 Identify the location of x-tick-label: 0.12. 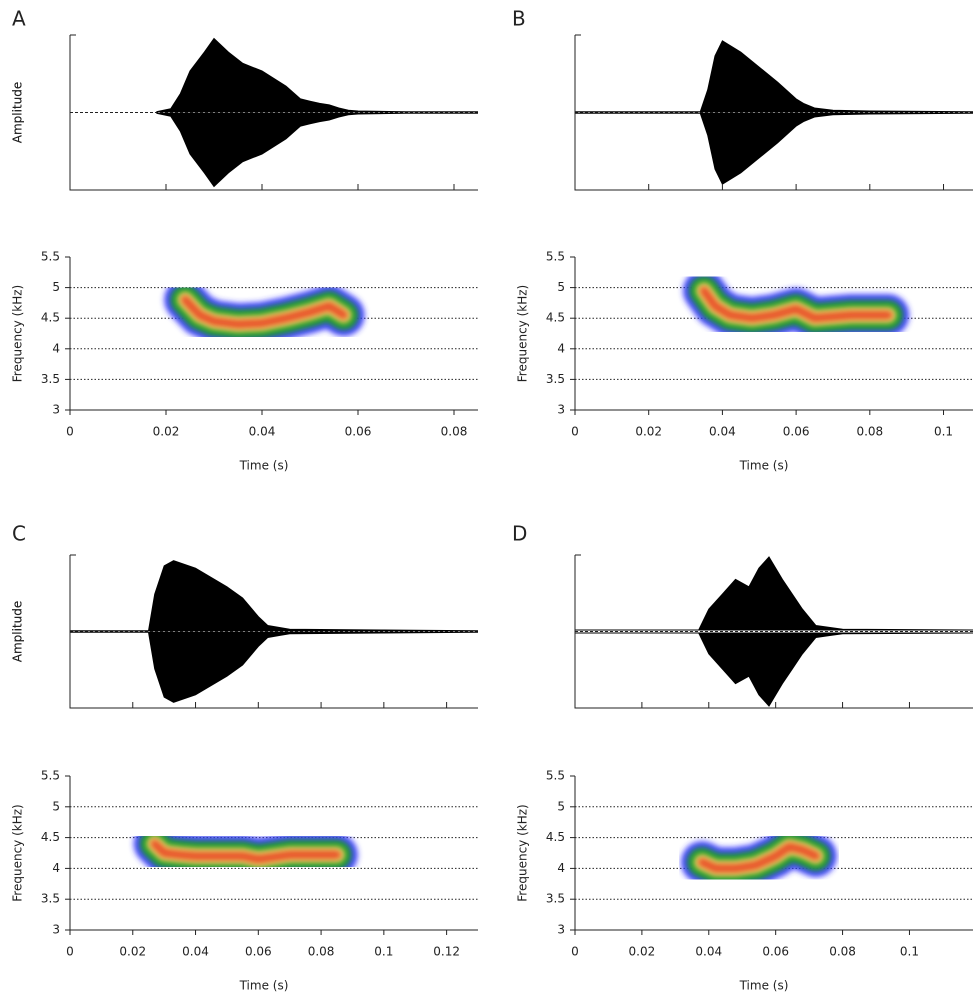
(446, 952).